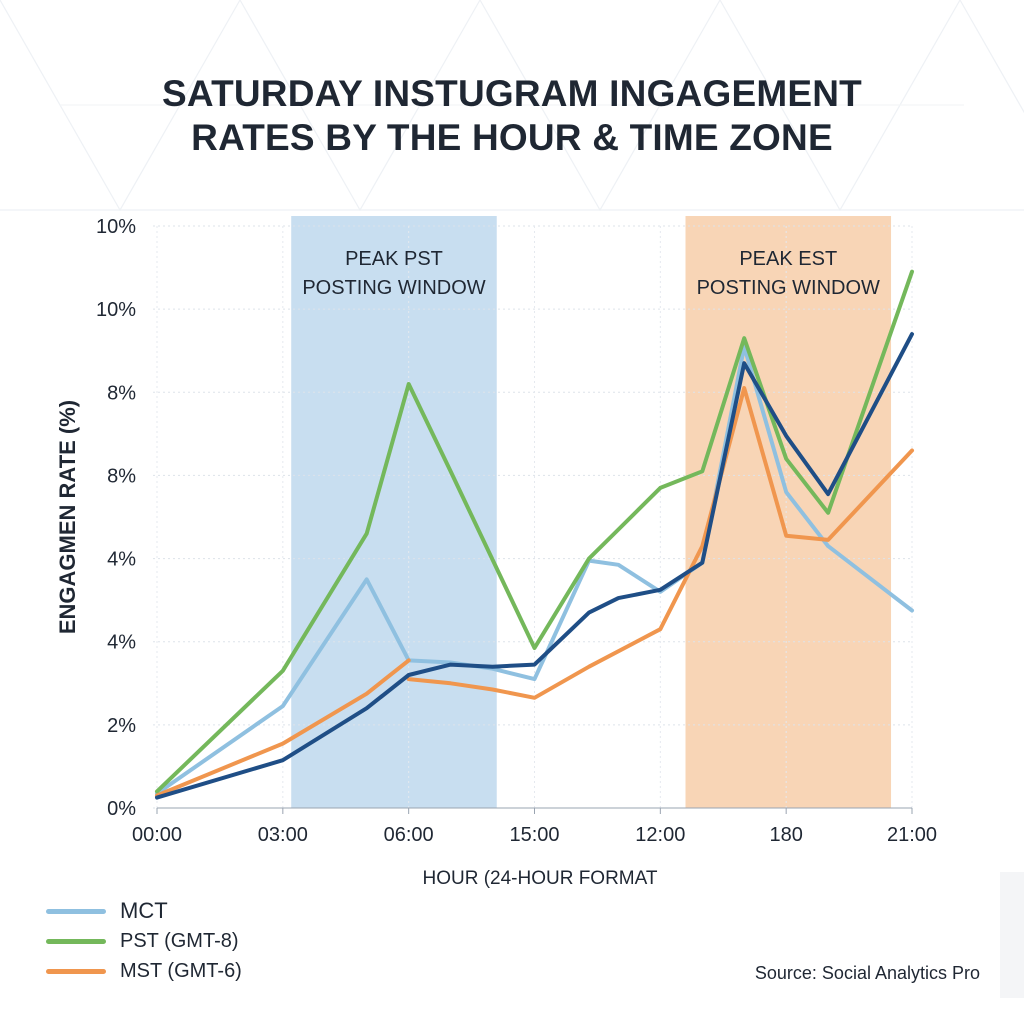 Image resolution: width=1024 pixels, height=1024 pixels. I want to click on legend: MCT PST (GMT-8) MST (GMT-6), so click(144, 941).